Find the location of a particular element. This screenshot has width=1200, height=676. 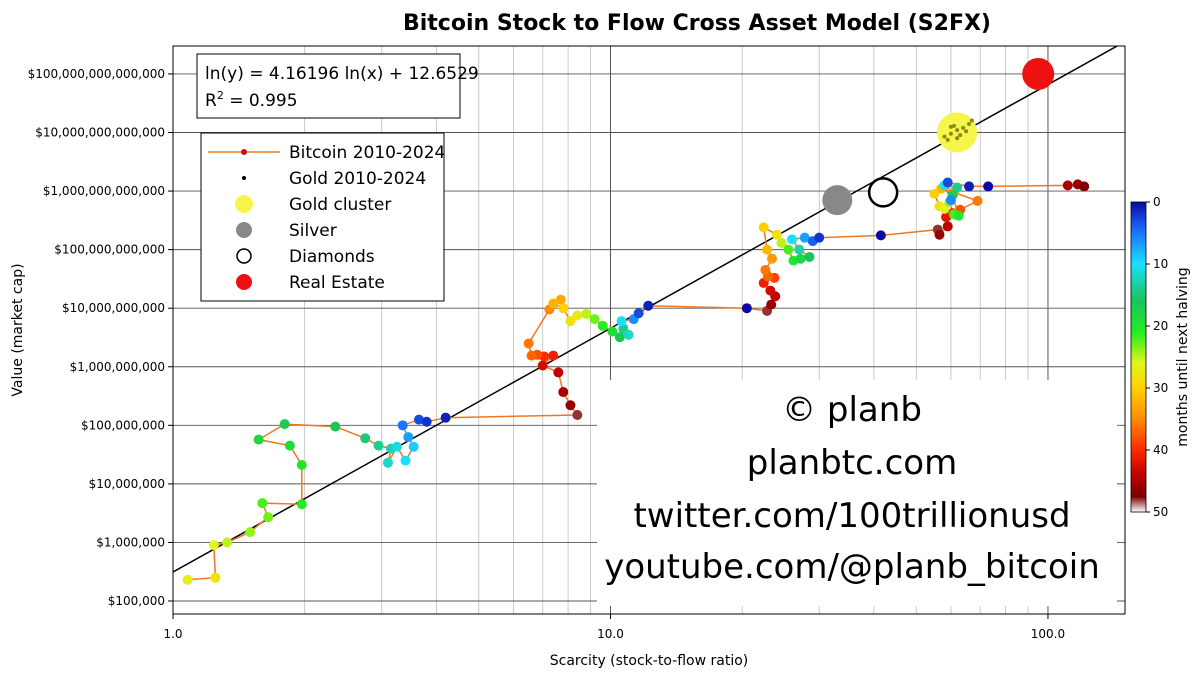

colorbar-gradient is located at coordinates (1138, 357).